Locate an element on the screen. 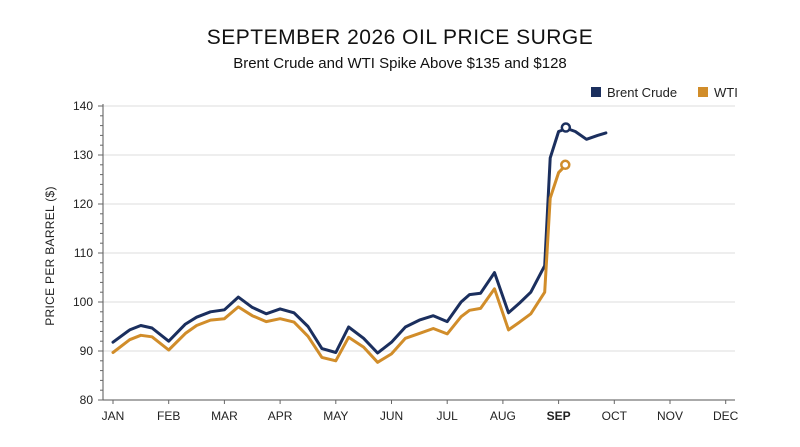 Image resolution: width=800 pixels, height=447 pixels. legend-swatch-brent-crude is located at coordinates (596, 92).